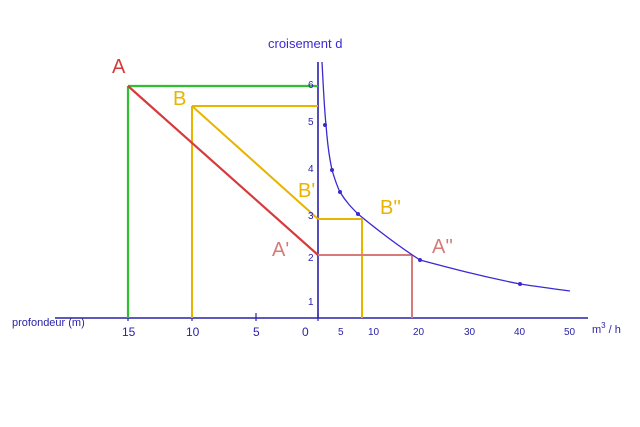 This screenshot has width=640, height=427. What do you see at coordinates (280, 250) in the screenshot?
I see `point-label-a-prime: A'` at bounding box center [280, 250].